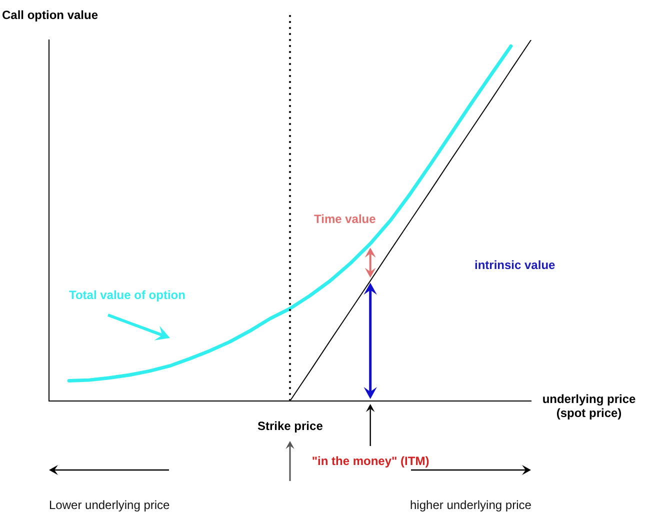  What do you see at coordinates (589, 406) in the screenshot?
I see `x-axis-title: underlying price (spot price)` at bounding box center [589, 406].